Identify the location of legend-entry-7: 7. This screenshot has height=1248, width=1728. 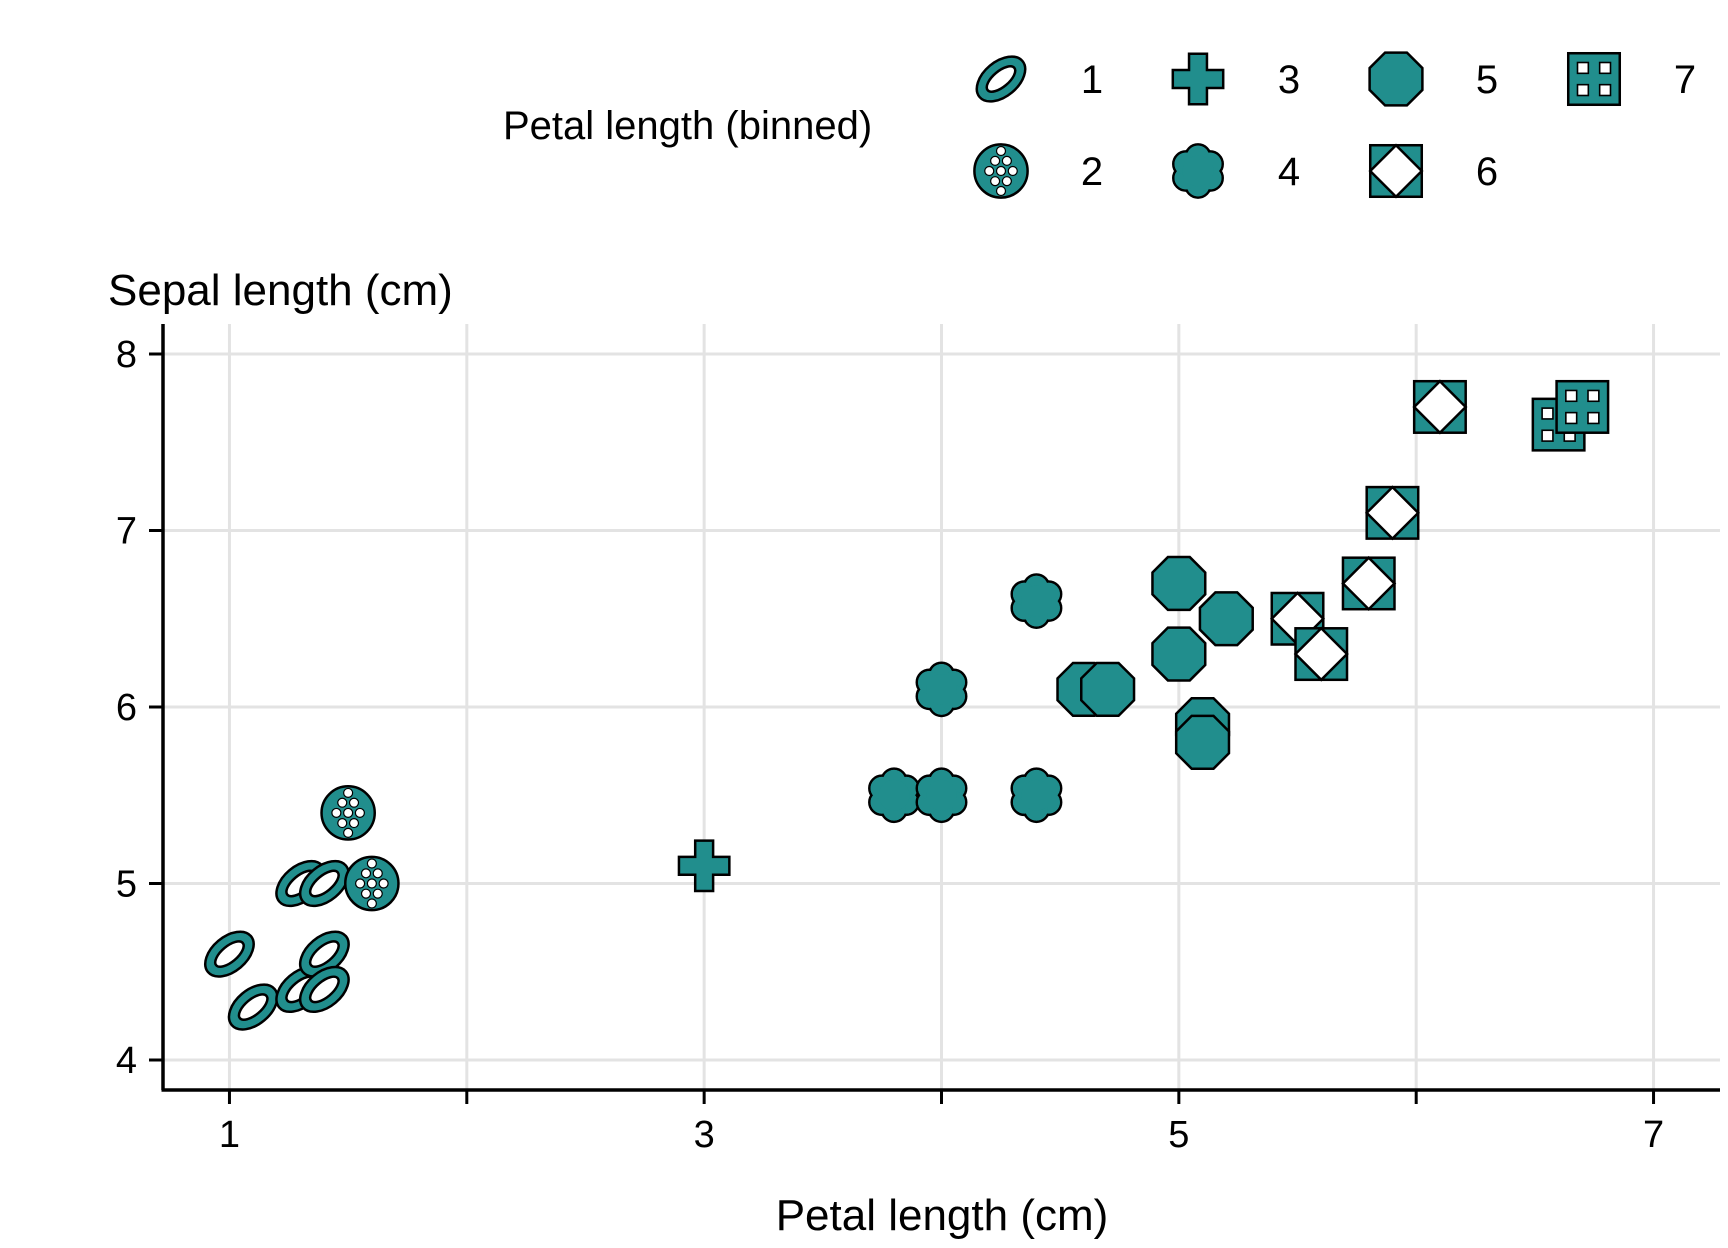
(1631, 79).